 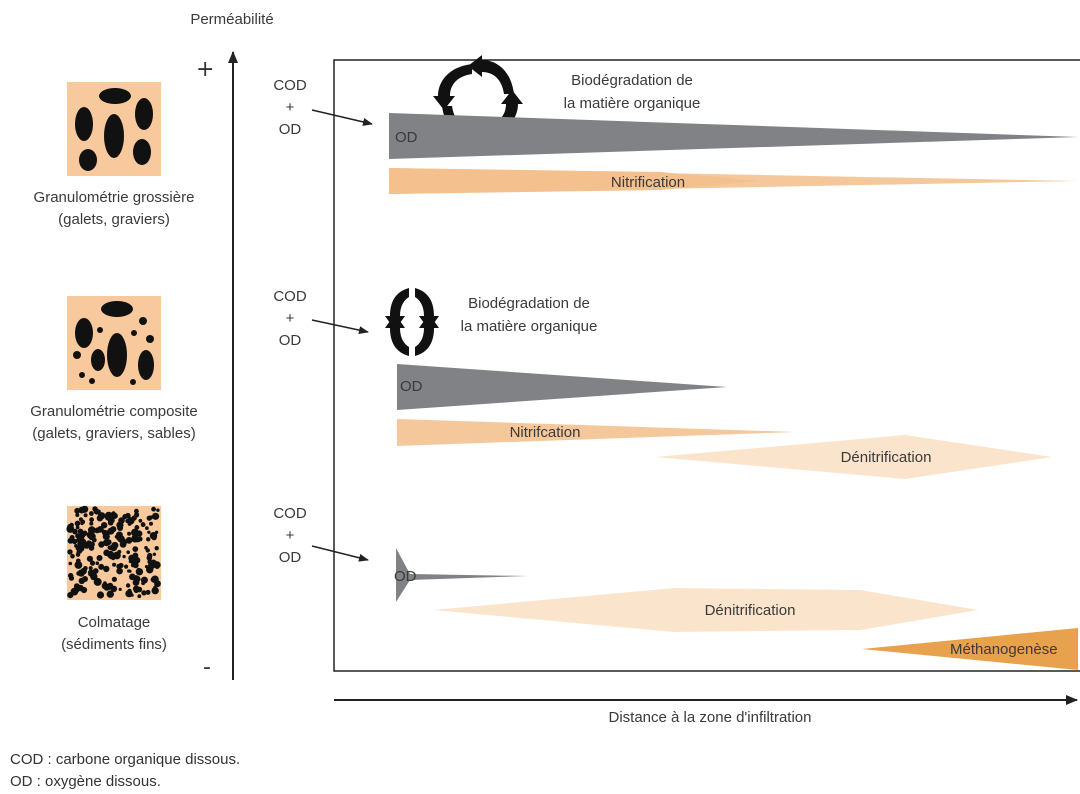 What do you see at coordinates (114, 197) in the screenshot?
I see `soil-label-coarse: Granulométrie grossière` at bounding box center [114, 197].